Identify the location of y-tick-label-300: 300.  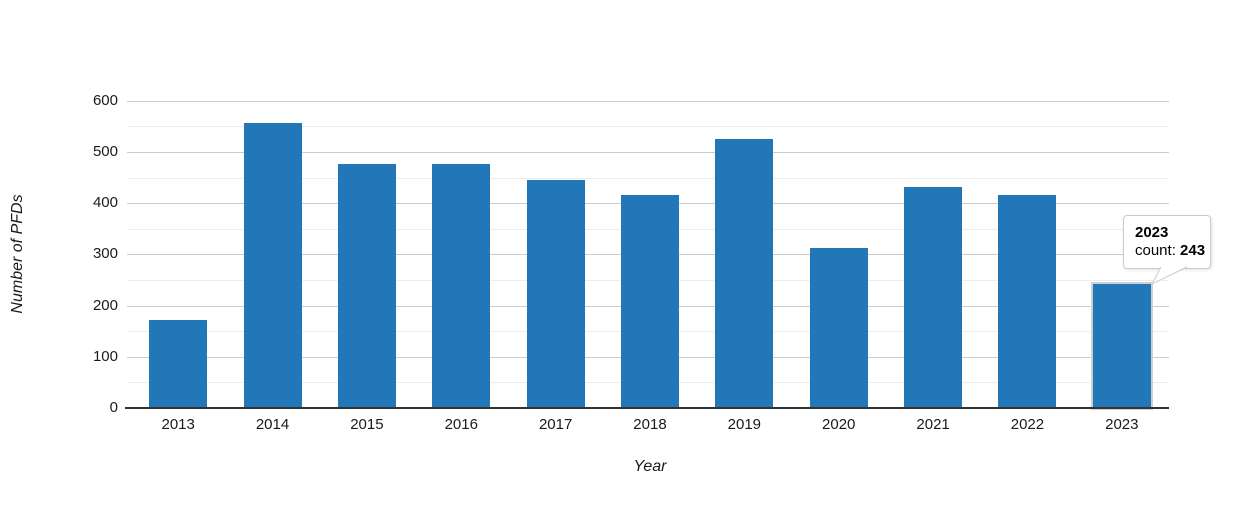
(105, 254).